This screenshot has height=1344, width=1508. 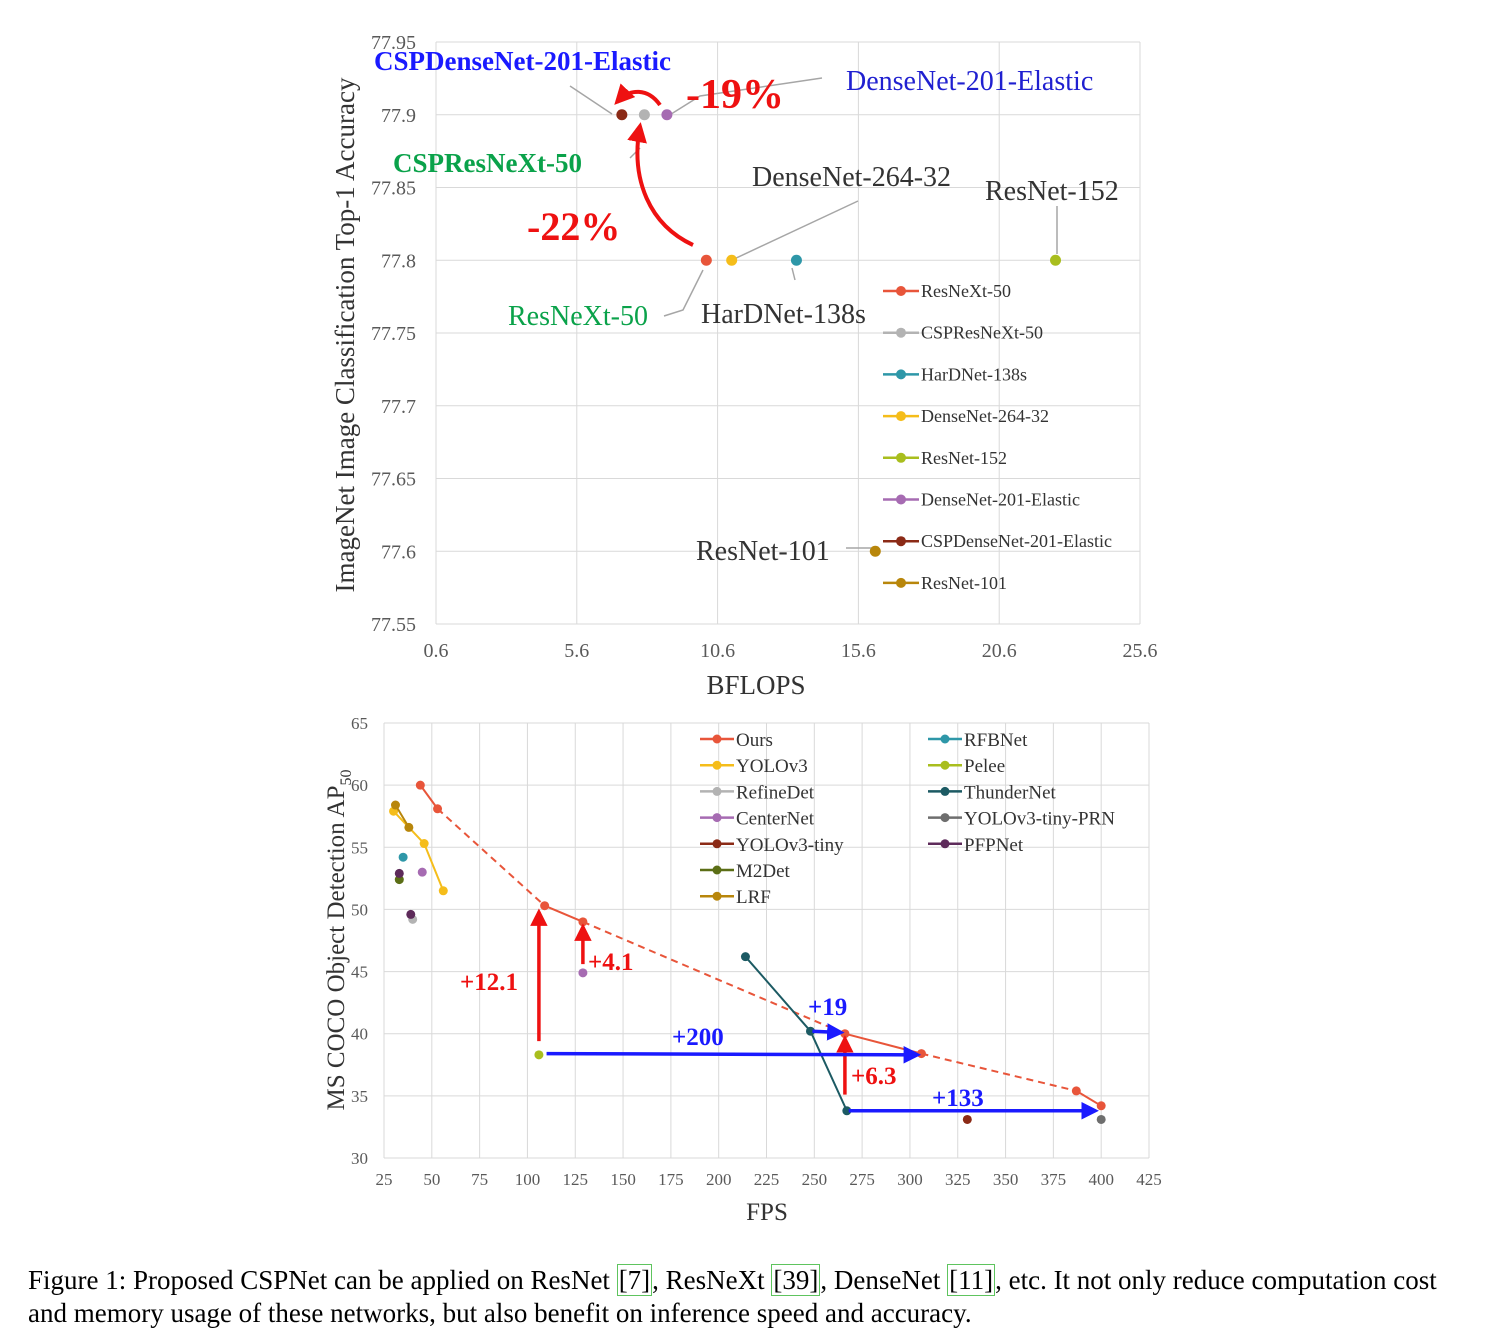 What do you see at coordinates (393, 43) in the screenshot?
I see `y-tick-label: 77.95` at bounding box center [393, 43].